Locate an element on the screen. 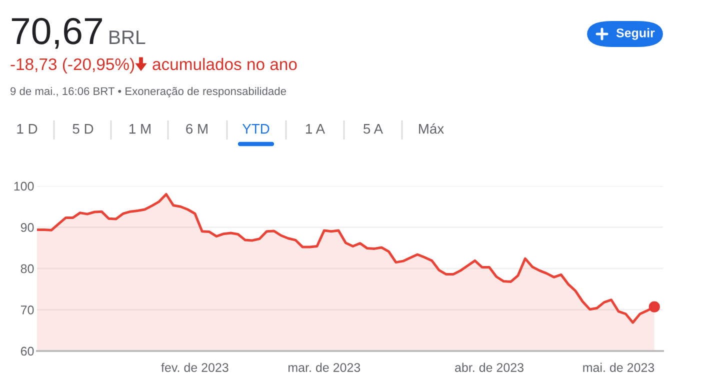 Image resolution: width=707 pixels, height=388 pixels. x-tick-label: mar. de 2023 is located at coordinates (324, 367).